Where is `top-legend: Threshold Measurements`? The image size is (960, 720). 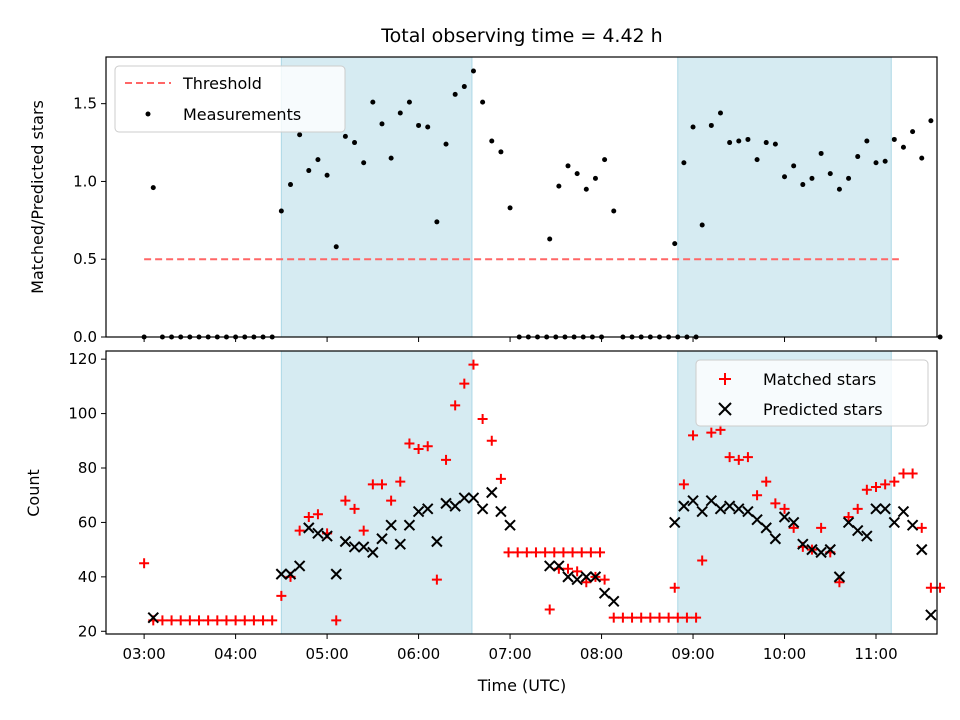 top-legend: Threshold Measurements is located at coordinates (230, 99).